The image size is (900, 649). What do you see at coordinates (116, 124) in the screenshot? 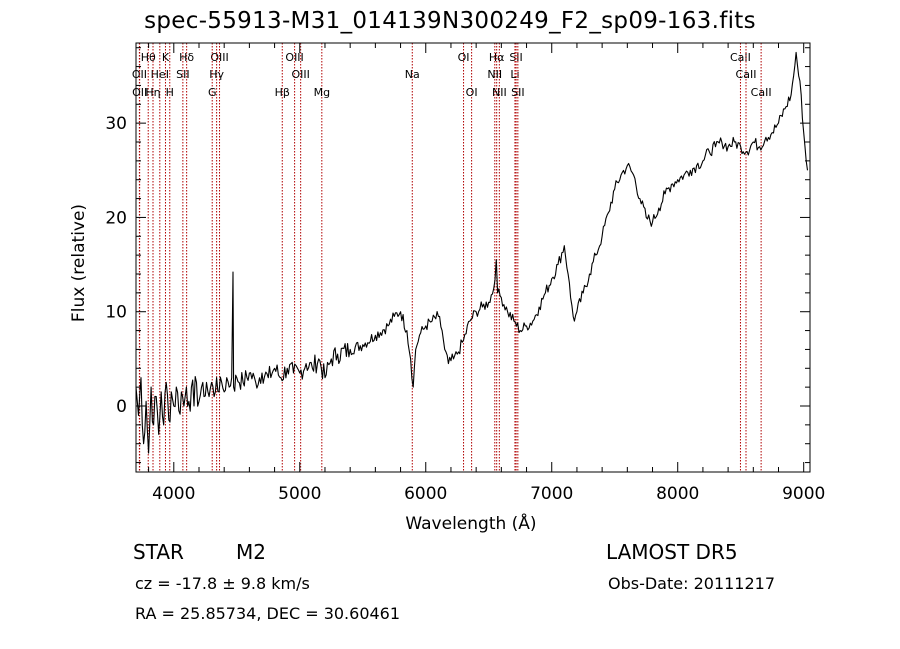
I see `y-tick-label: 30` at bounding box center [116, 124].